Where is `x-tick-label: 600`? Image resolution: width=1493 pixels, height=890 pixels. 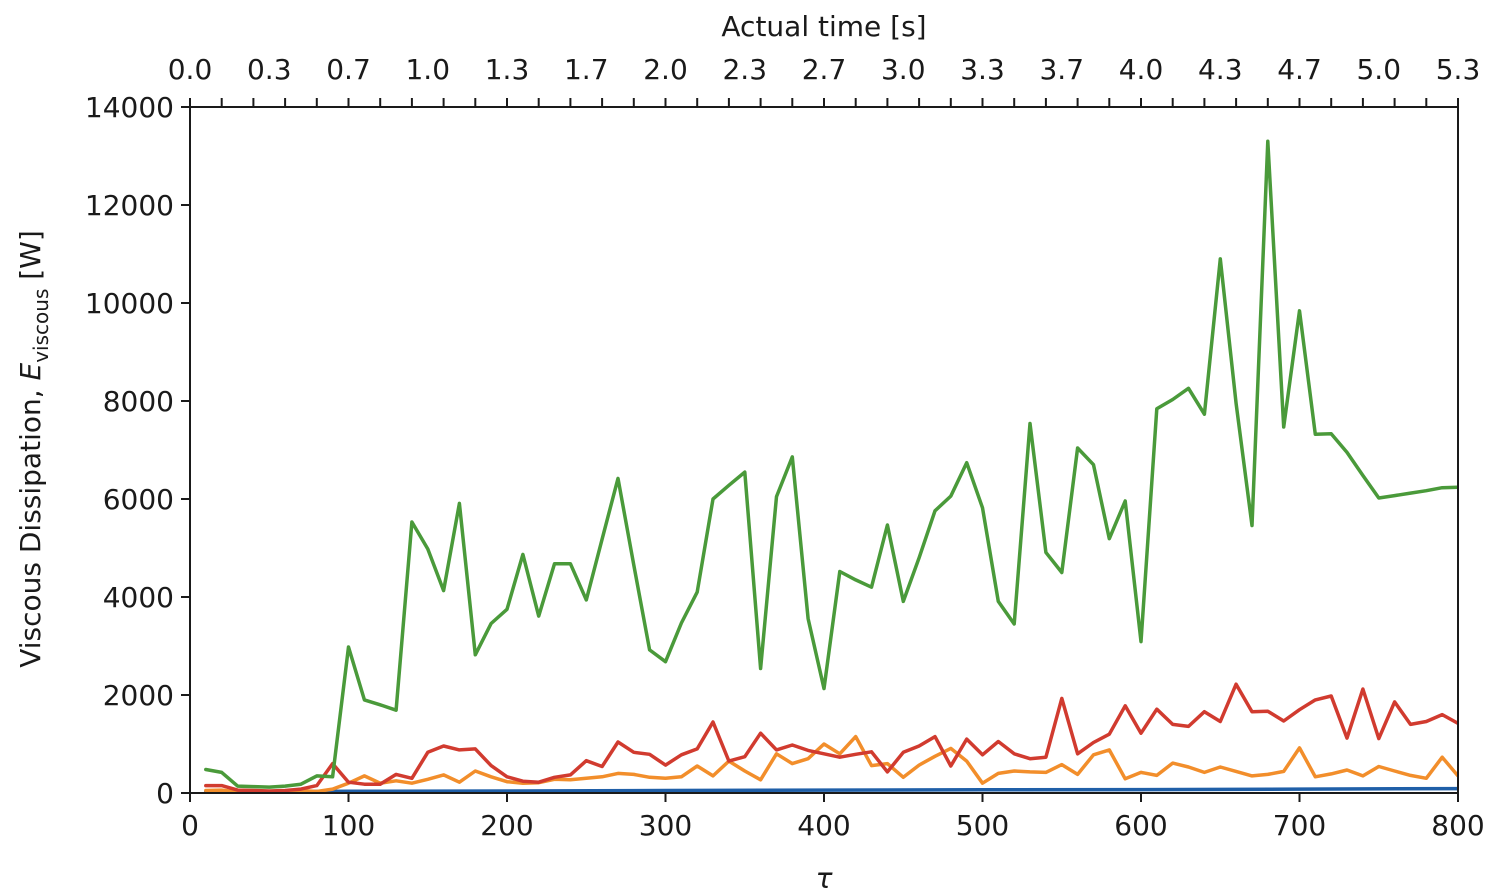
x-tick-label: 600 is located at coordinates (1140, 825).